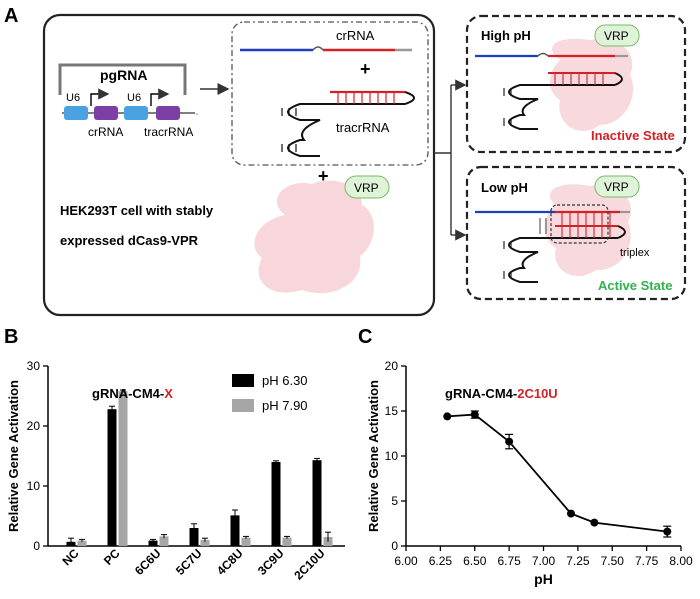  Describe the element at coordinates (148, 562) in the screenshot. I see `x-tick-label: 6C6U` at that location.